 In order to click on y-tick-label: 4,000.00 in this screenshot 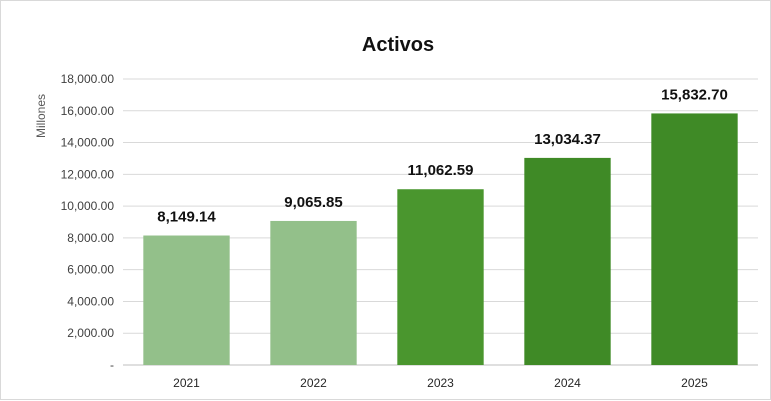, I will do `click(90, 301)`.